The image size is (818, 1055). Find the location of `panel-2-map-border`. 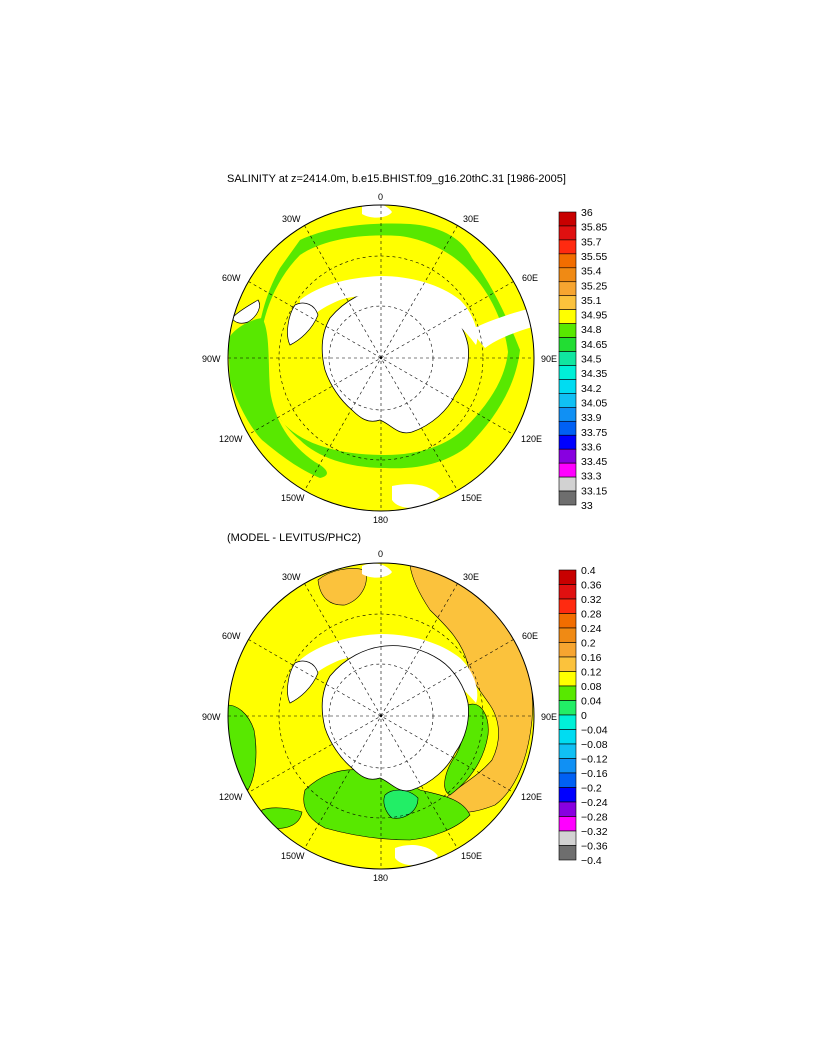

panel-2-map-border is located at coordinates (381, 716).